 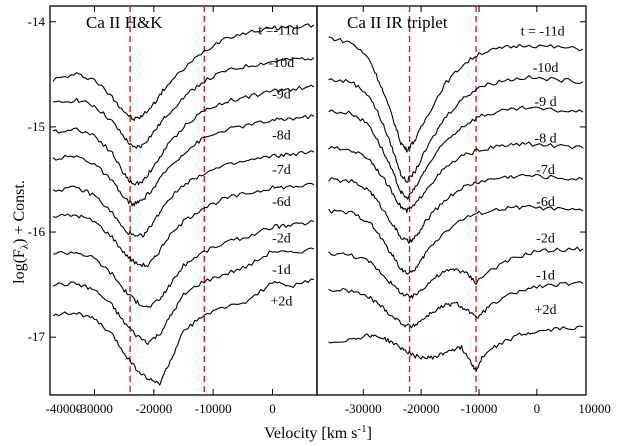 What do you see at coordinates (37, 231) in the screenshot?
I see `y-tick-label: -16` at bounding box center [37, 231].